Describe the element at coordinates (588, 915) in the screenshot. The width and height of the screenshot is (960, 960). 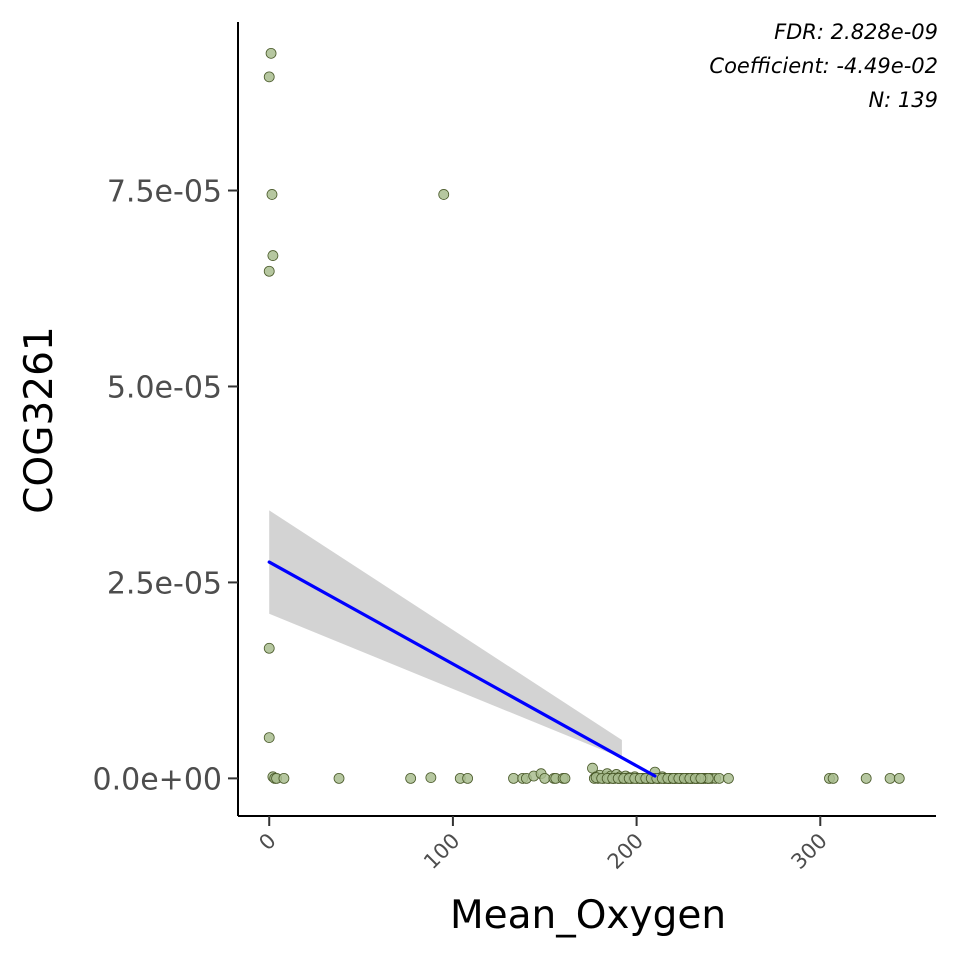
I see `x-axis-title: Mean_Oxygen` at that location.